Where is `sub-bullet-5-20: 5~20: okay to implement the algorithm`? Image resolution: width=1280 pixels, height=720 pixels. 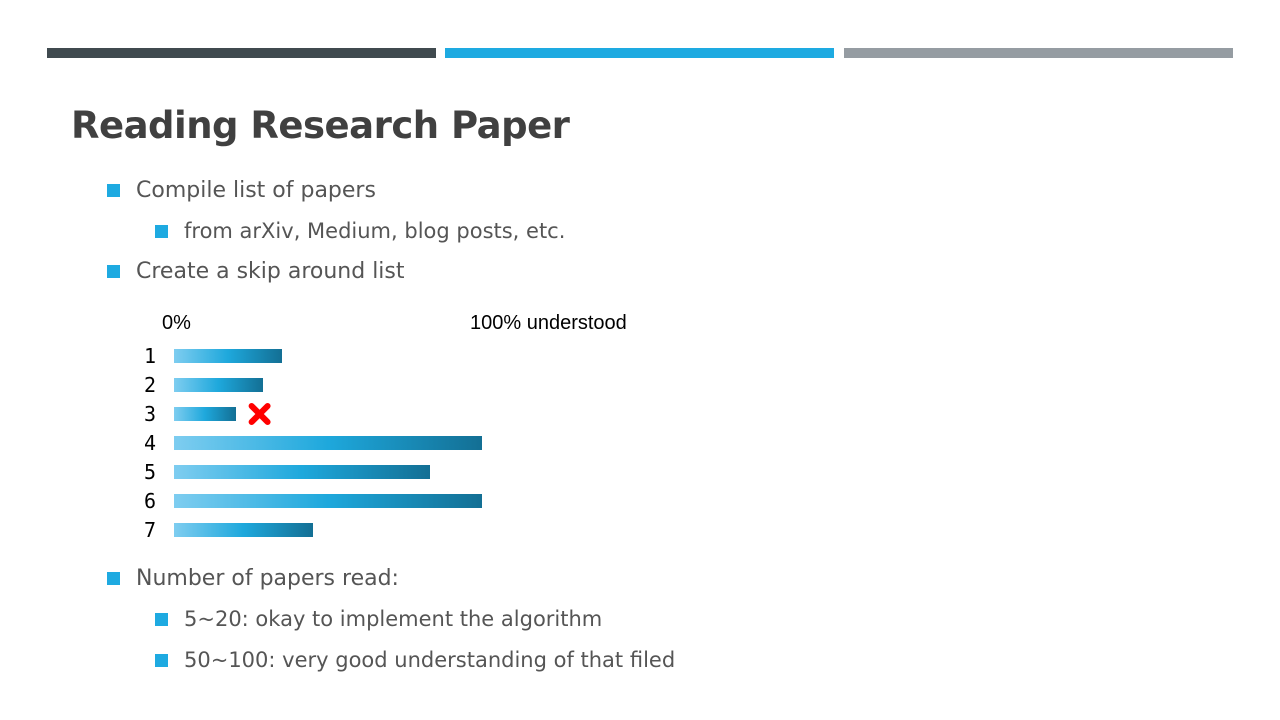
sub-bullet-5-20: 5~20: okay to implement the algorithm is located at coordinates (378, 619).